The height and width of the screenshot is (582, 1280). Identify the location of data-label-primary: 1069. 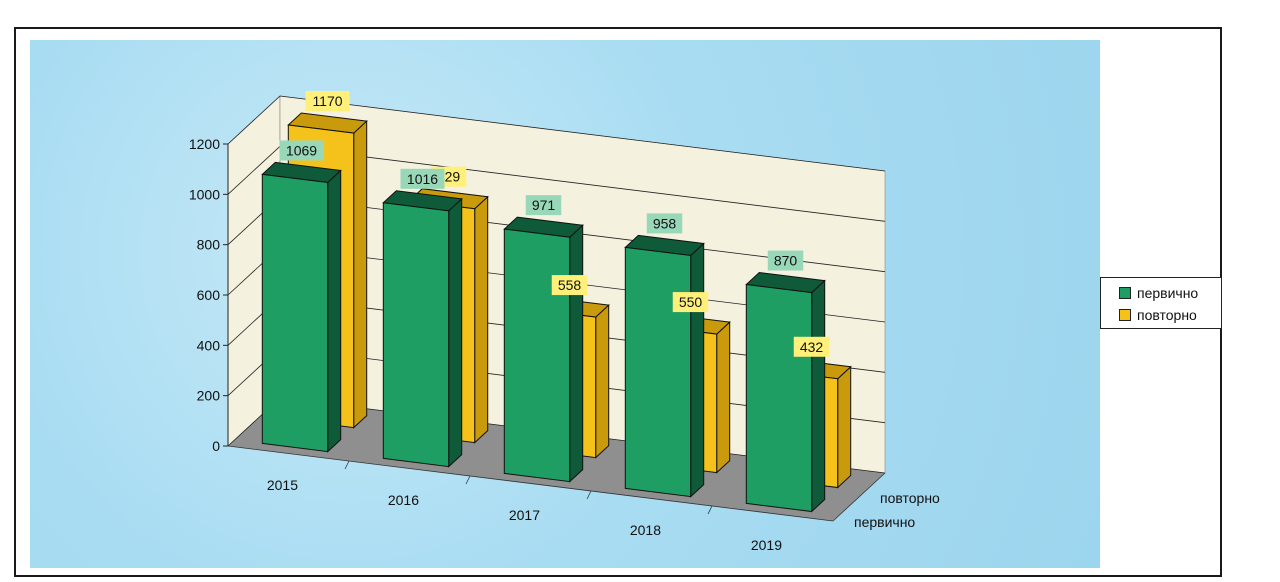
(301, 150).